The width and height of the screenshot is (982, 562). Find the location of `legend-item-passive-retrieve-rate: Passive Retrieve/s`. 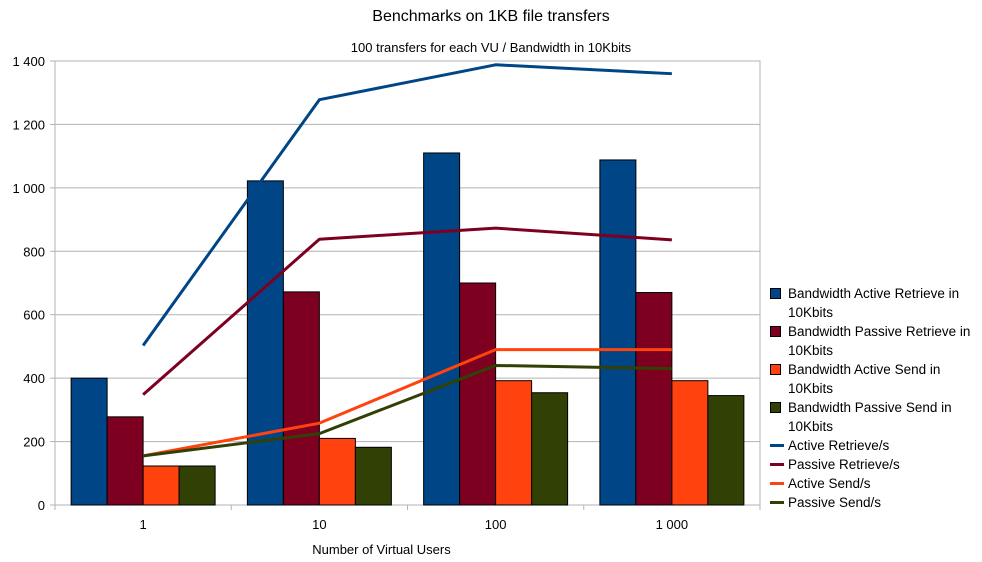

legend-item-passive-retrieve-rate: Passive Retrieve/s is located at coordinates (875, 464).